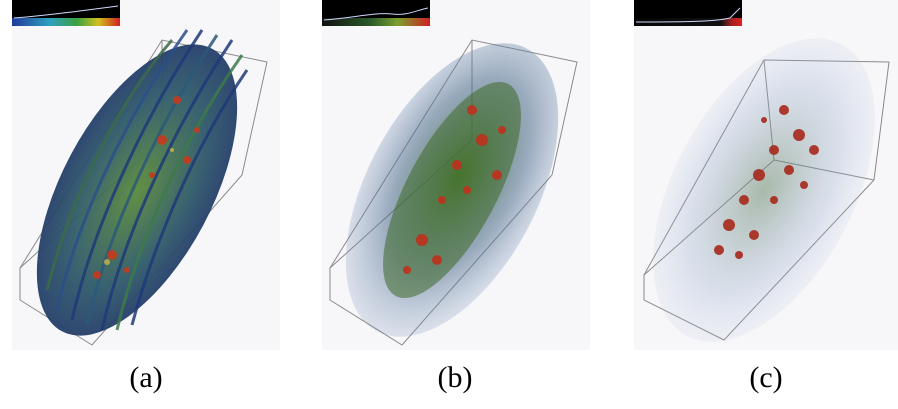 This screenshot has width=898, height=409. Describe the element at coordinates (455, 377) in the screenshot. I see `caption-b: (b)` at that location.